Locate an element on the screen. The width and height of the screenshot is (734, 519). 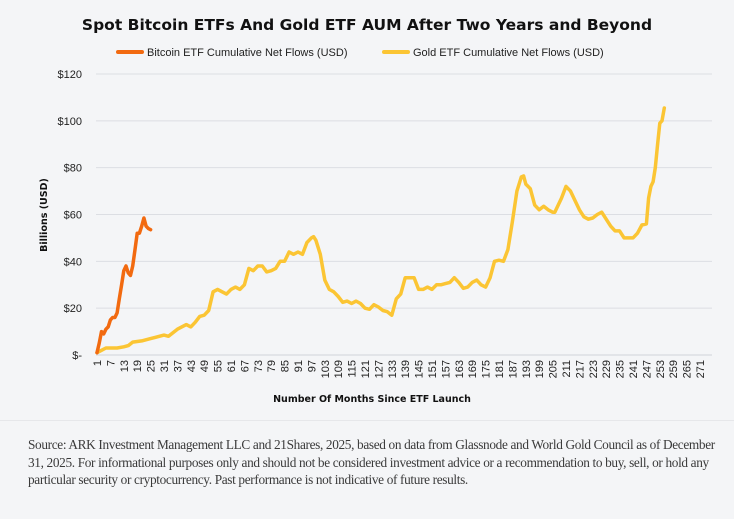
x-tick-label: 37 is located at coordinates (178, 366).